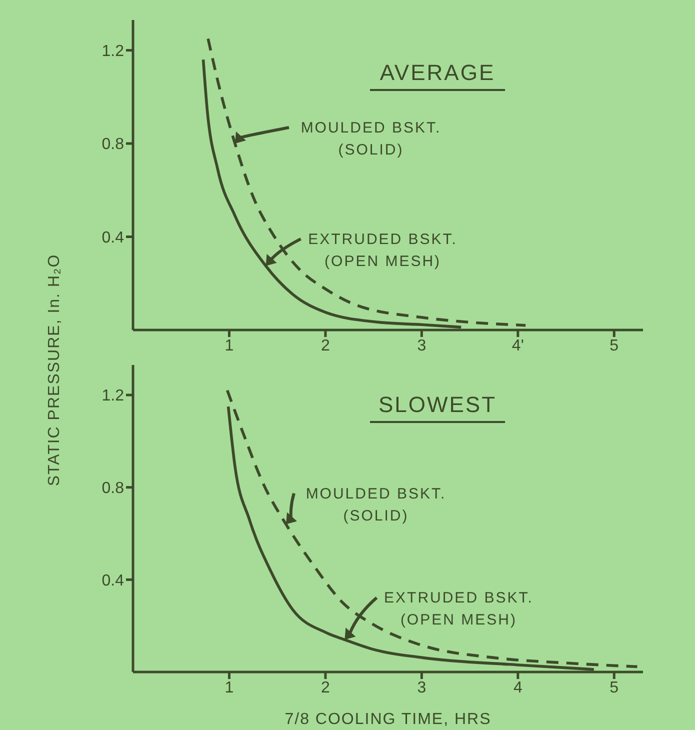  What do you see at coordinates (518, 345) in the screenshot?
I see `x-tick-label: 4'` at bounding box center [518, 345].